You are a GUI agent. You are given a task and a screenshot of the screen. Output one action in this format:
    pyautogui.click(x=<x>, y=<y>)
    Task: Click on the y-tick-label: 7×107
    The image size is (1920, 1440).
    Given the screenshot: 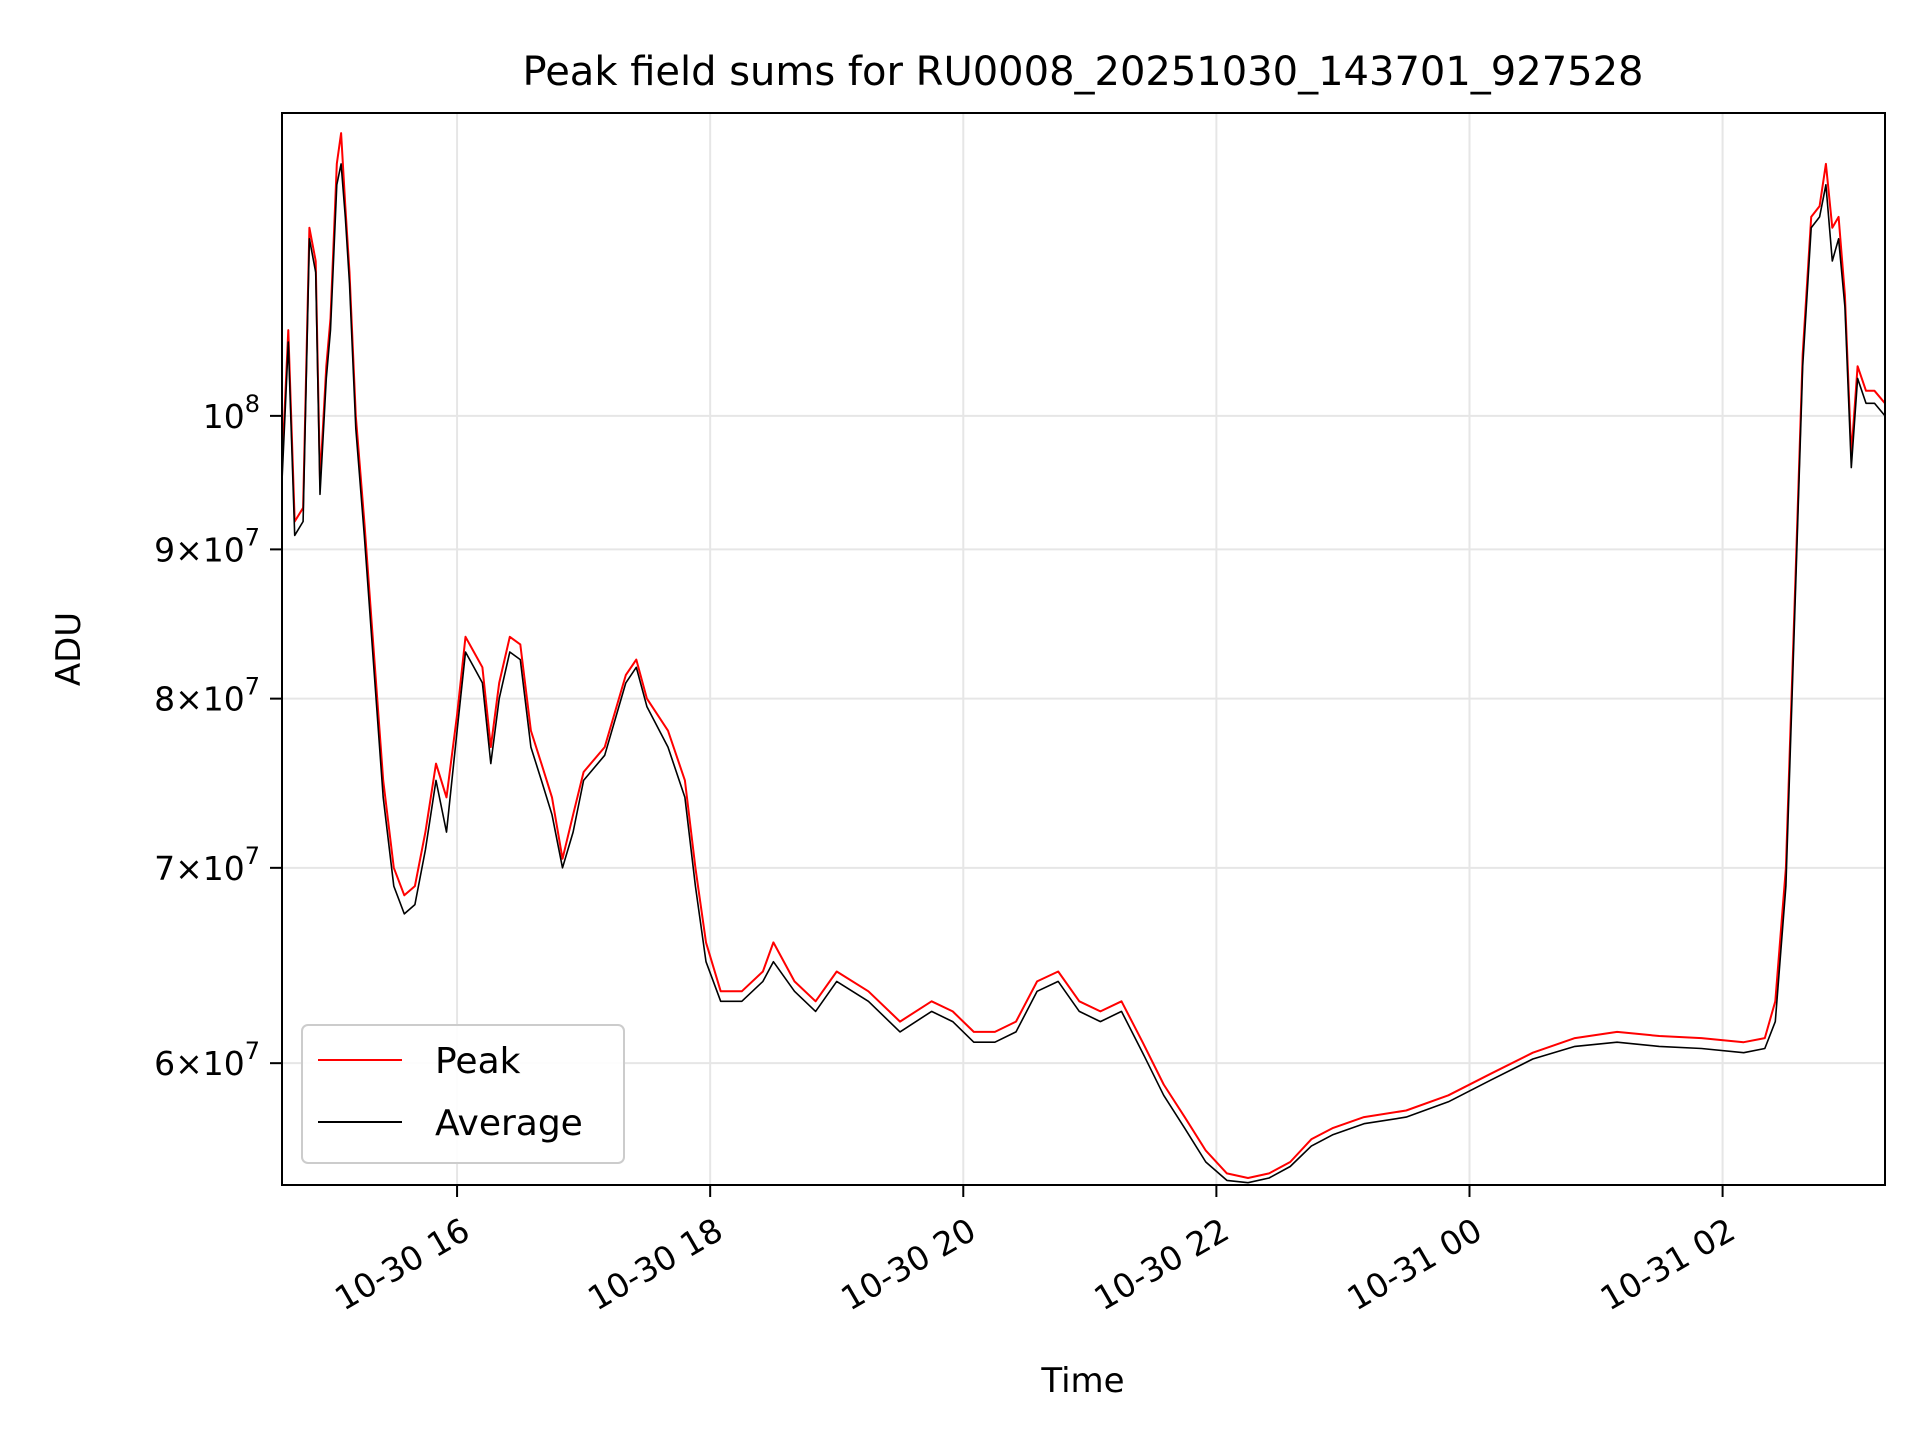 What is the action you would take?
    pyautogui.click(x=207, y=865)
    